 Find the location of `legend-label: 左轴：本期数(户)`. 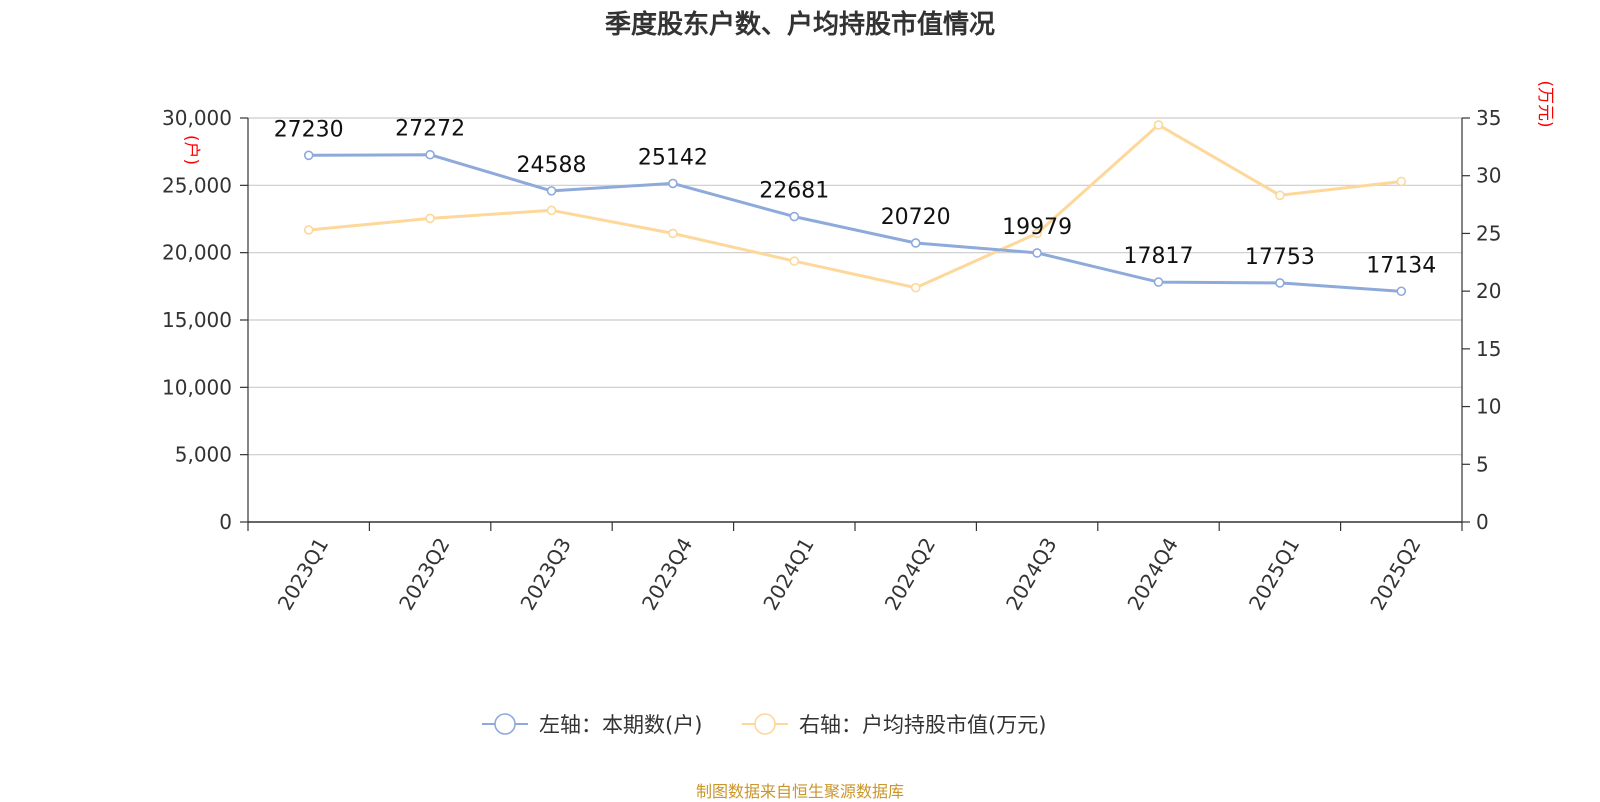

legend-label: 左轴：本期数(户) is located at coordinates (620, 725).